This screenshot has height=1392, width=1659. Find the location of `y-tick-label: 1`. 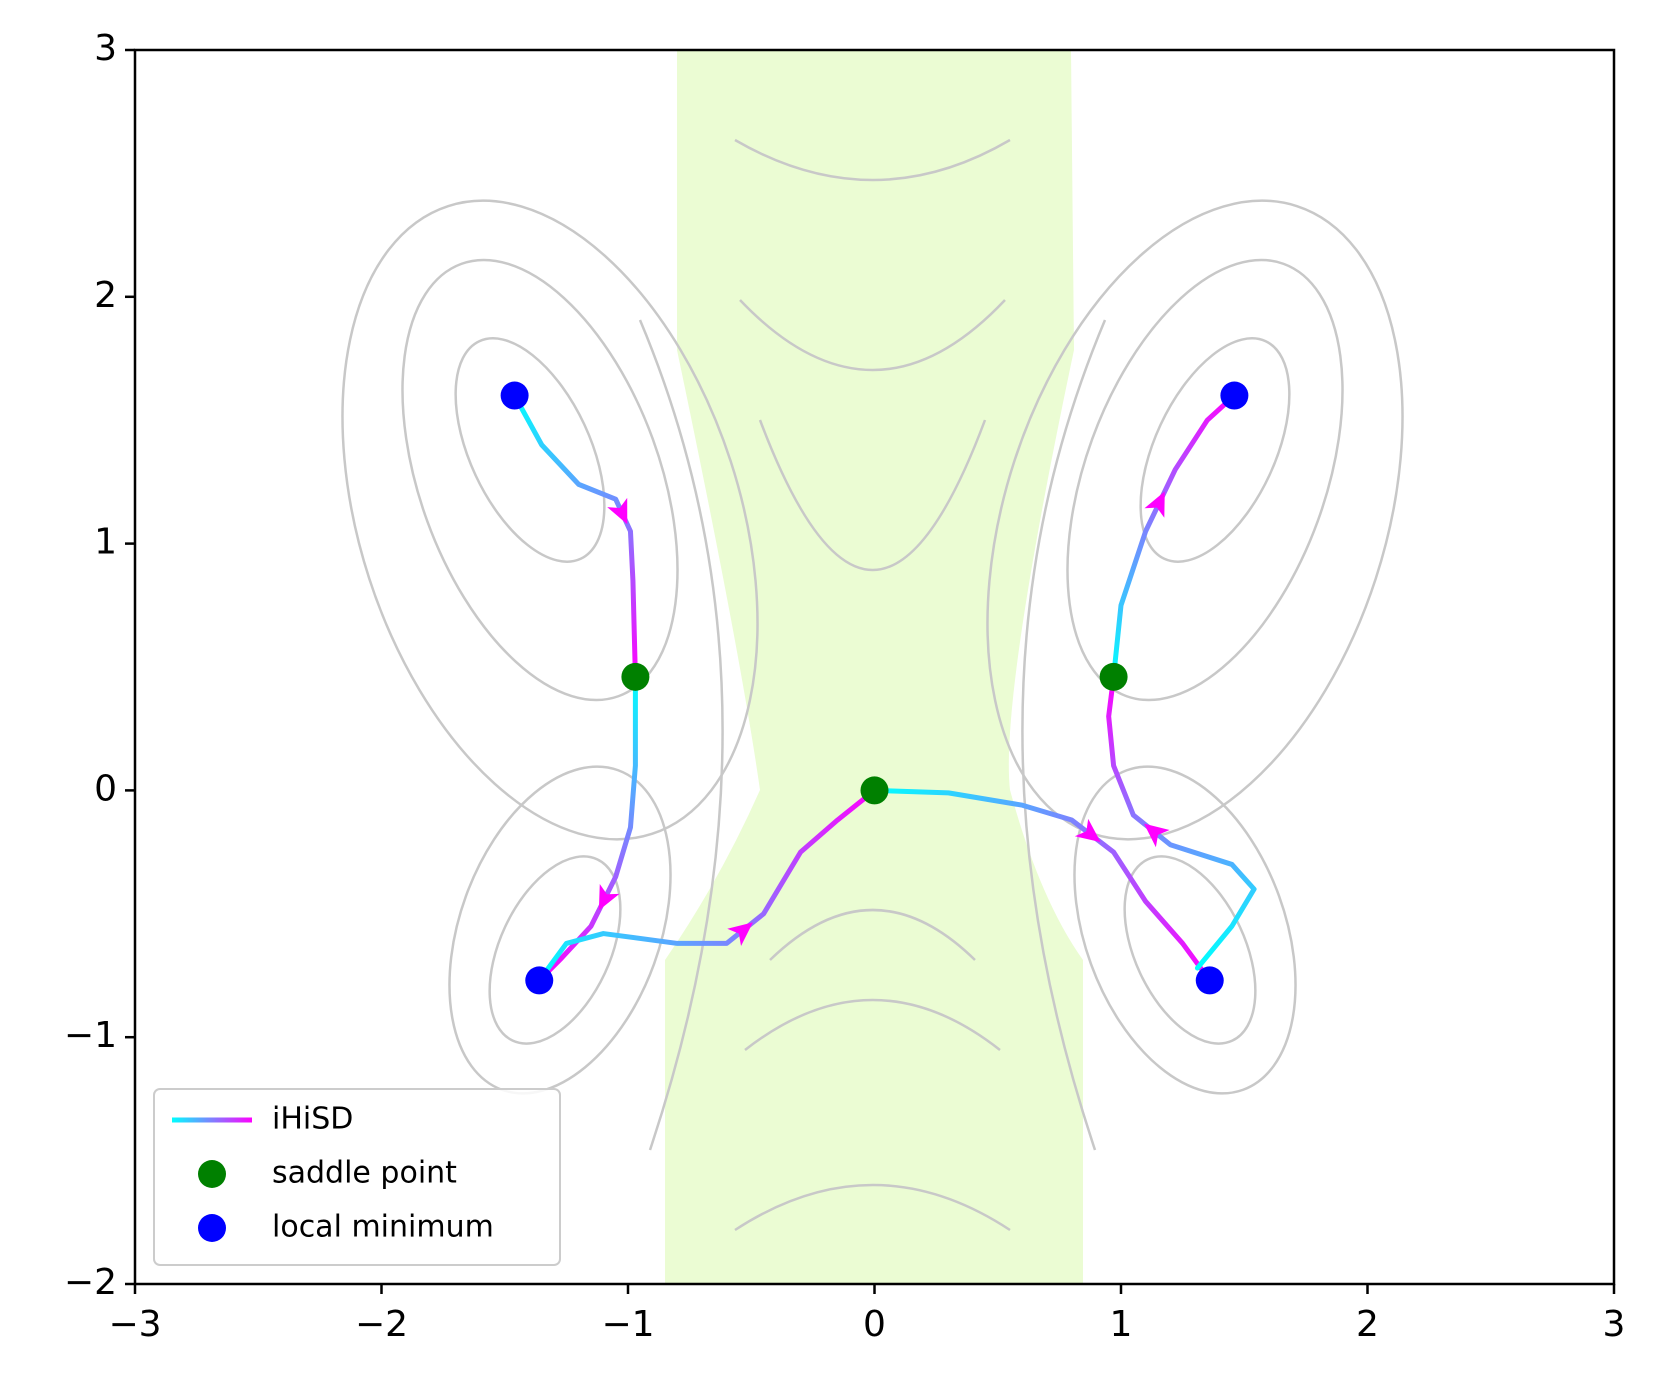

y-tick-label: 1 is located at coordinates (105, 542).